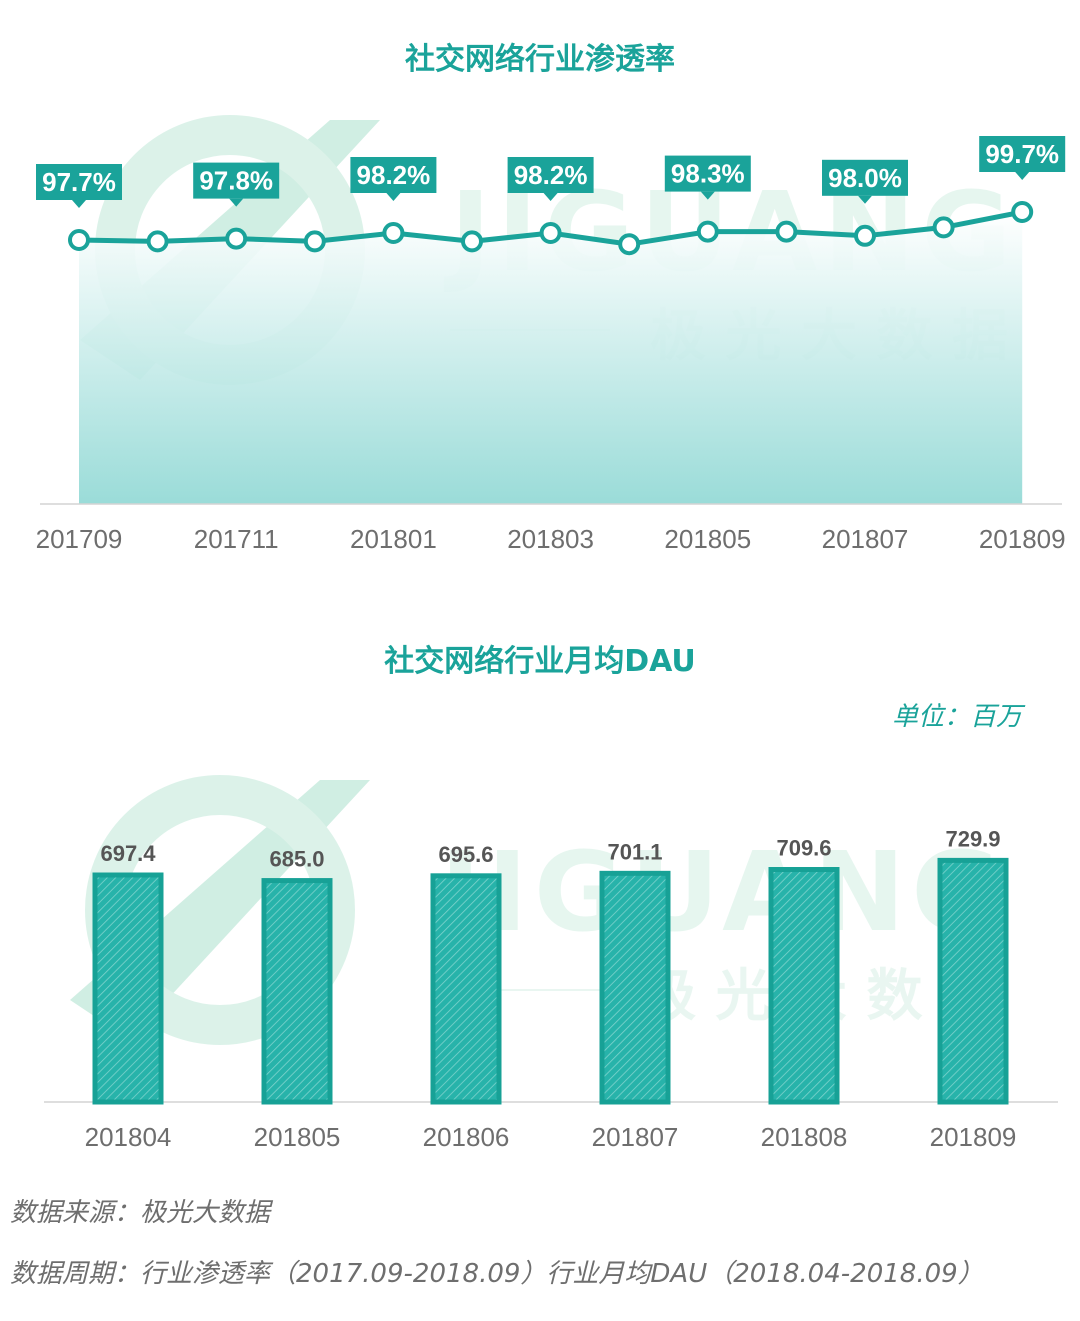 The image size is (1080, 1321). What do you see at coordinates (236, 539) in the screenshot?
I see `x-tick-label-201711: 201711` at bounding box center [236, 539].